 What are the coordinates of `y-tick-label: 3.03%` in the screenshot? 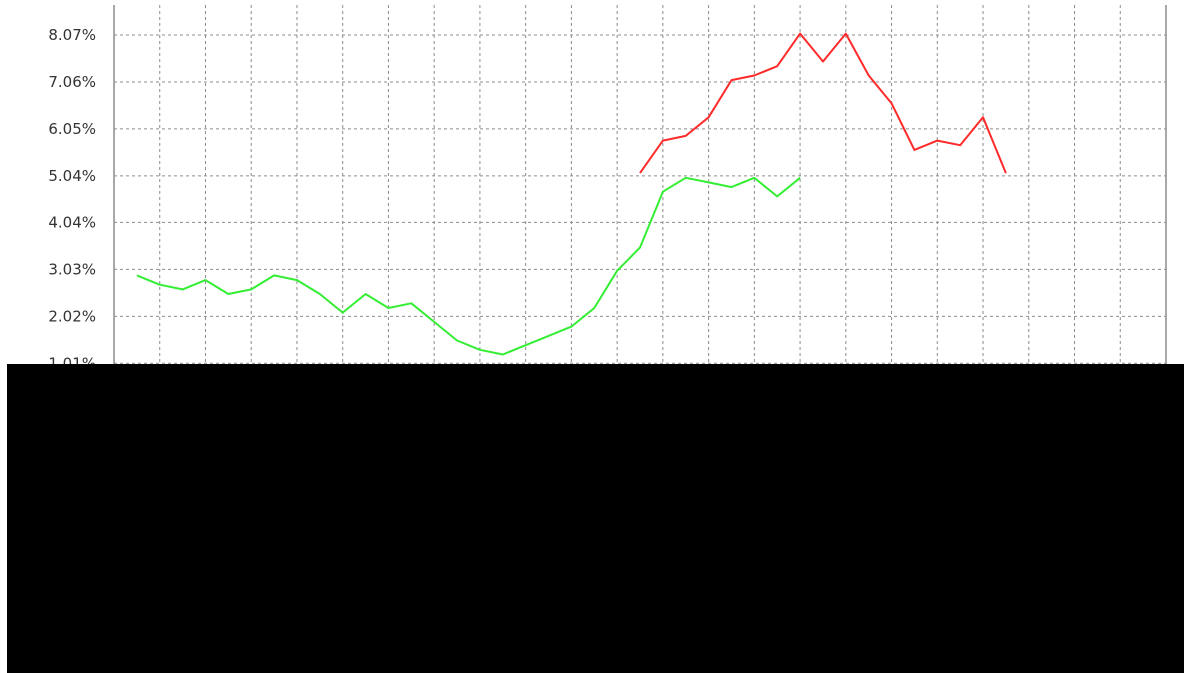 It's located at (72, 269).